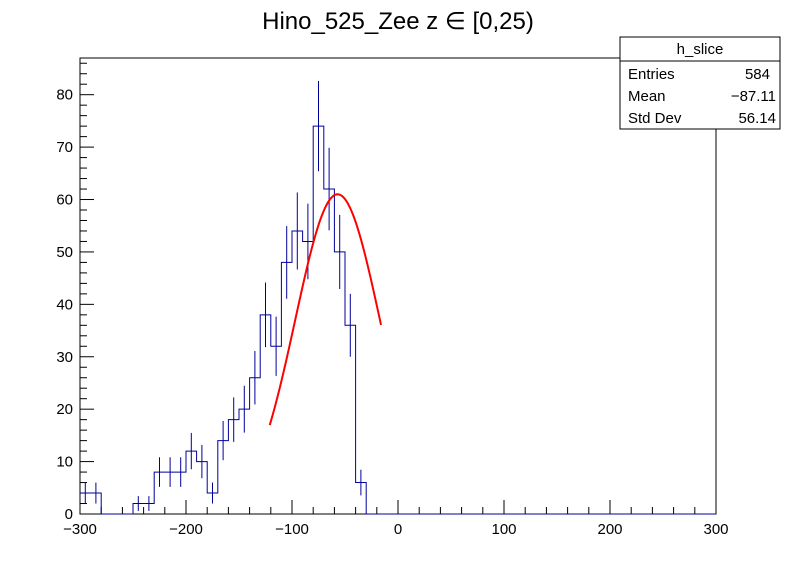 This screenshot has height=572, width=796. Describe the element at coordinates (64, 200) in the screenshot. I see `y-tick-label: 60` at that location.